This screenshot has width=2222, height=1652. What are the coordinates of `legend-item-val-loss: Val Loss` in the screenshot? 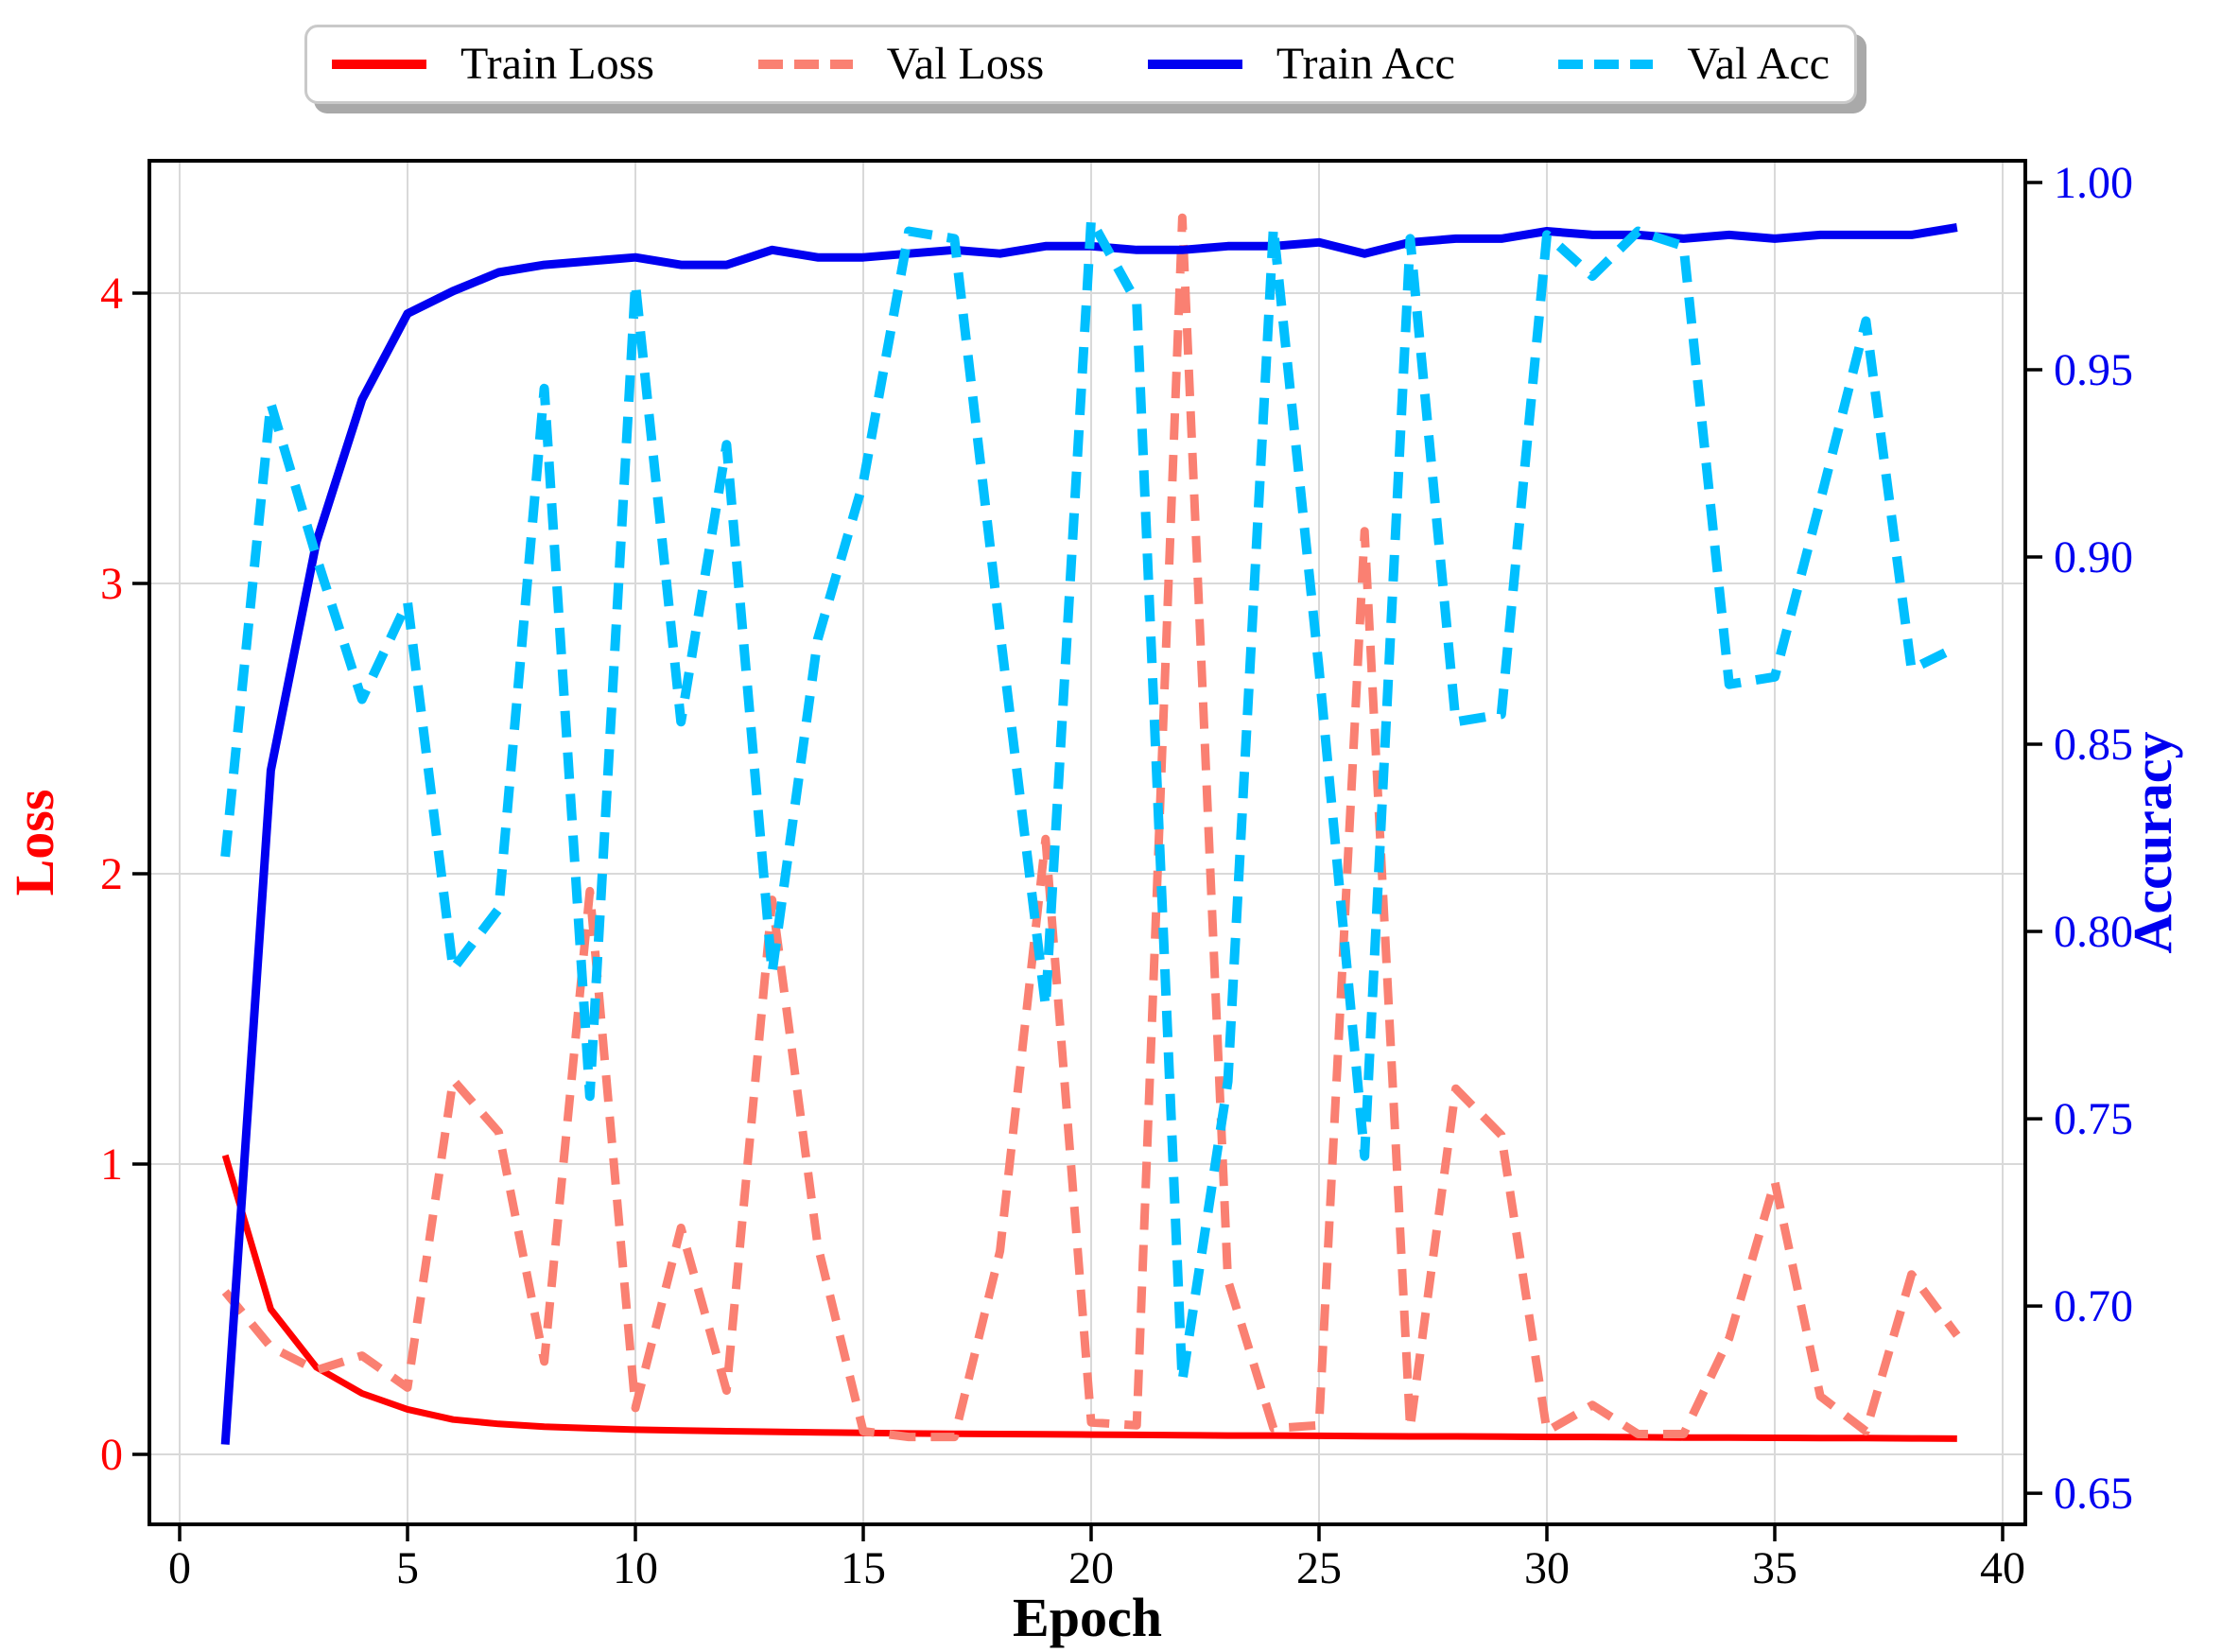 It's located at (901, 64).